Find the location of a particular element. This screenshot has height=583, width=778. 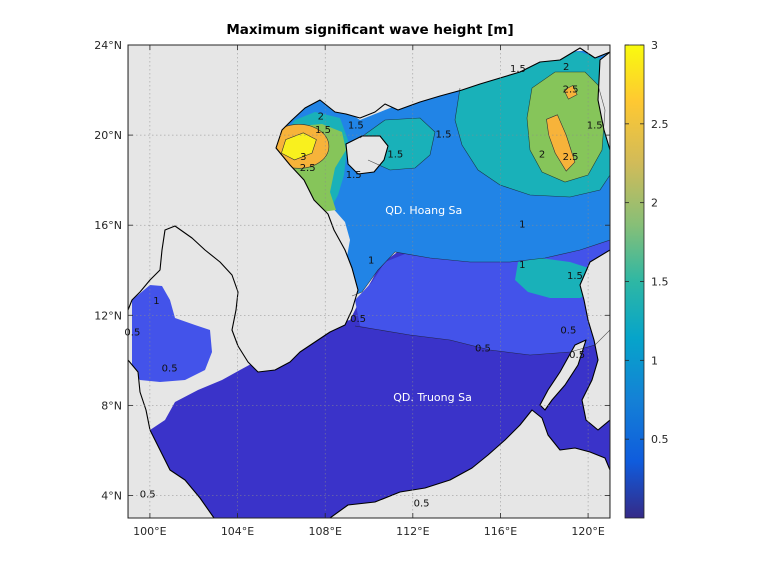

colorbar-ticks: 0.5 1 1.5 2 2.5 3 is located at coordinates (647, 242).